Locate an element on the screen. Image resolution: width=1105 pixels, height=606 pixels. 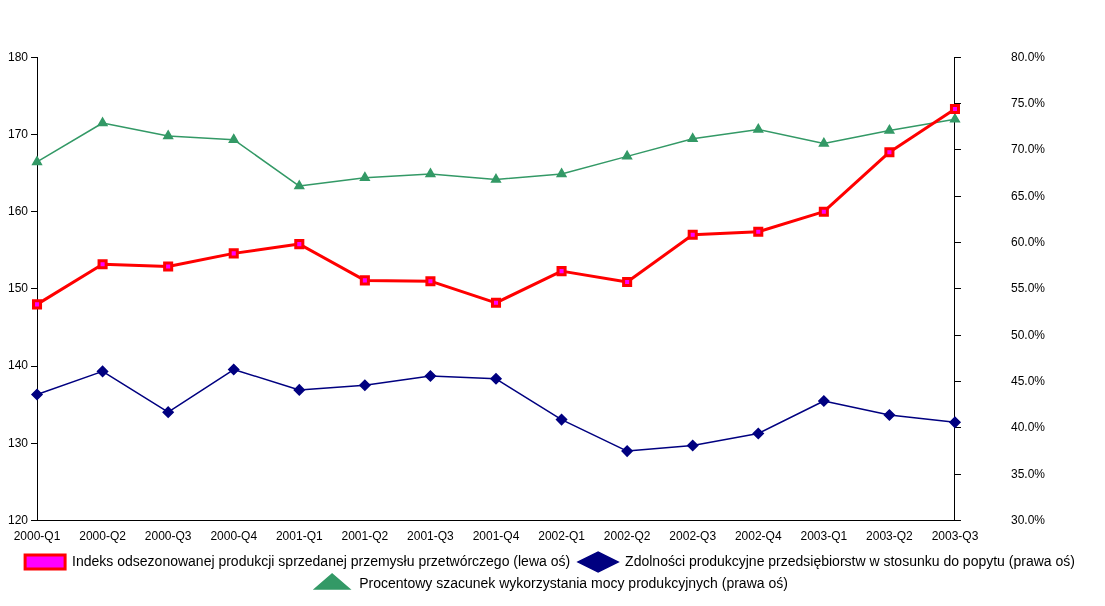
y2-tick-label: 70.0% is located at coordinates (1028, 149).